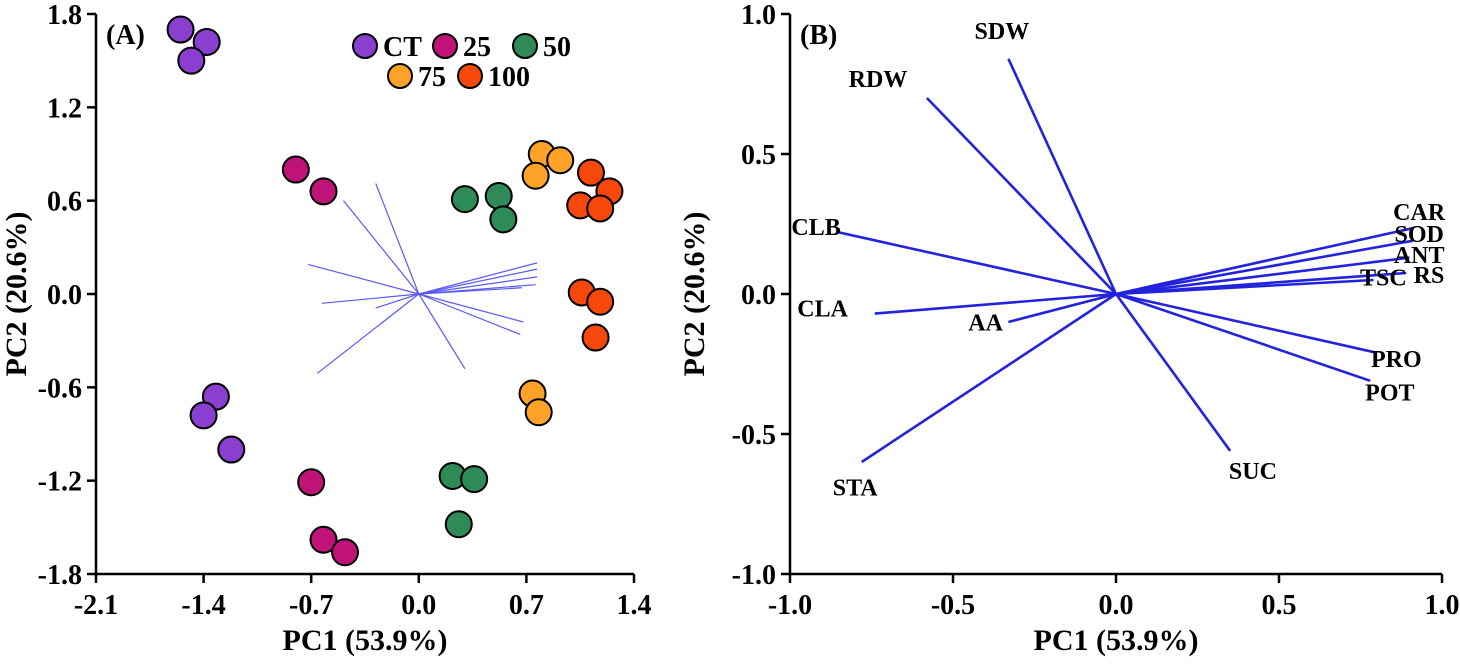  Describe the element at coordinates (1279, 605) in the screenshot. I see `x-tick-label: 0.5` at that location.